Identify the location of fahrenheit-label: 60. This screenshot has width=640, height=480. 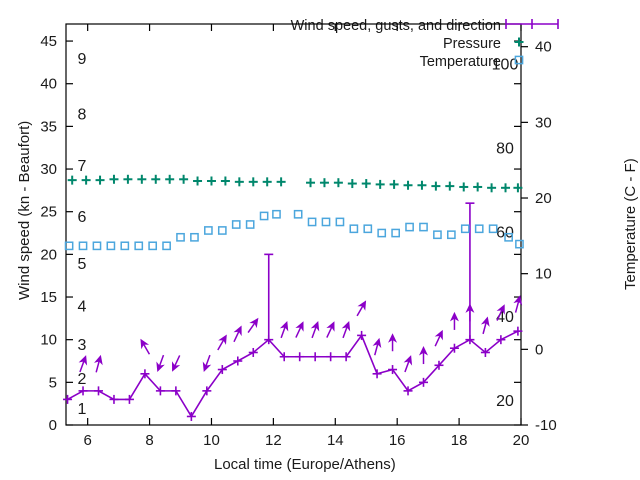
(505, 232).